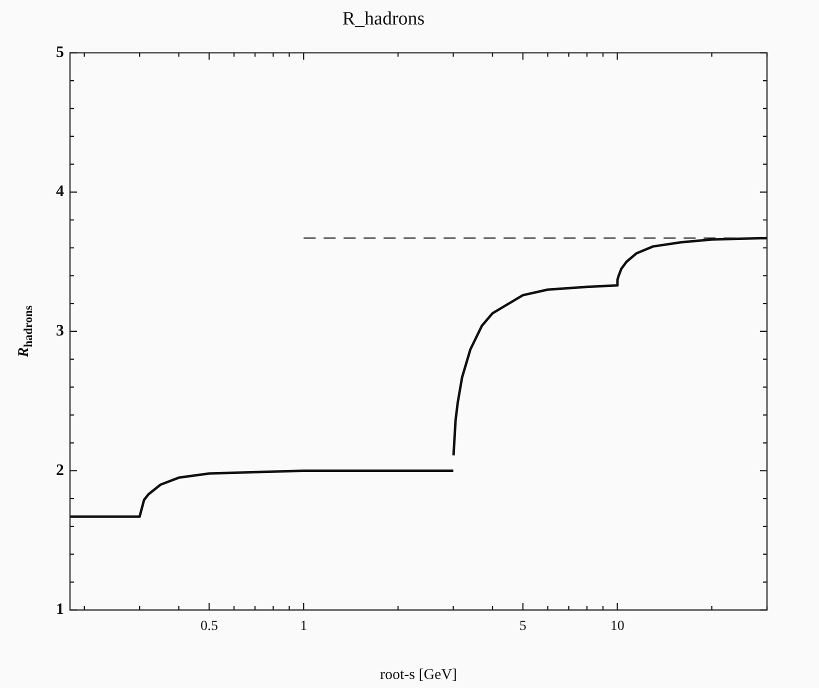  What do you see at coordinates (522, 626) in the screenshot?
I see `x-tick-label: 5` at bounding box center [522, 626].